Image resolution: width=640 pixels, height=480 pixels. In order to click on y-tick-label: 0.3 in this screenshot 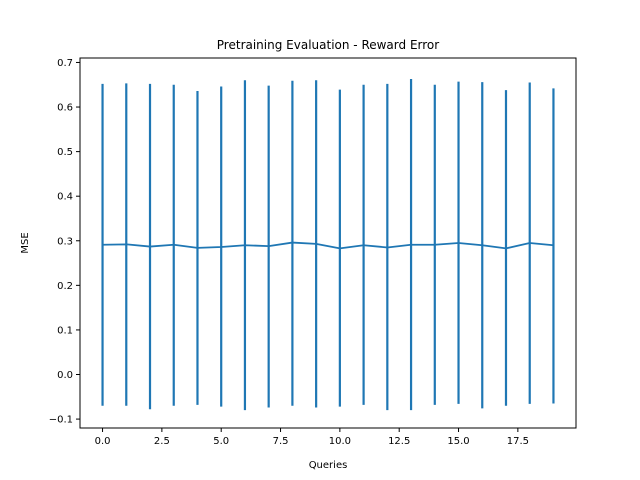, I will do `click(65, 241)`.